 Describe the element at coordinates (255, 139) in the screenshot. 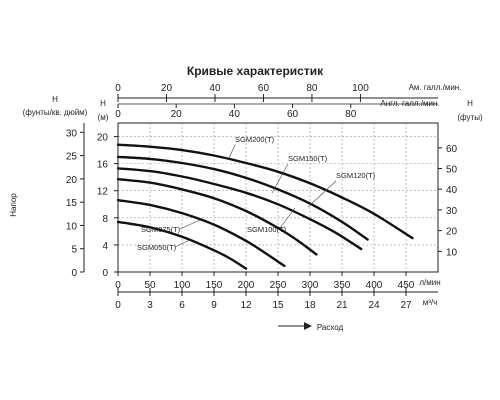

I see `series-label: SGM200(T)` at that location.